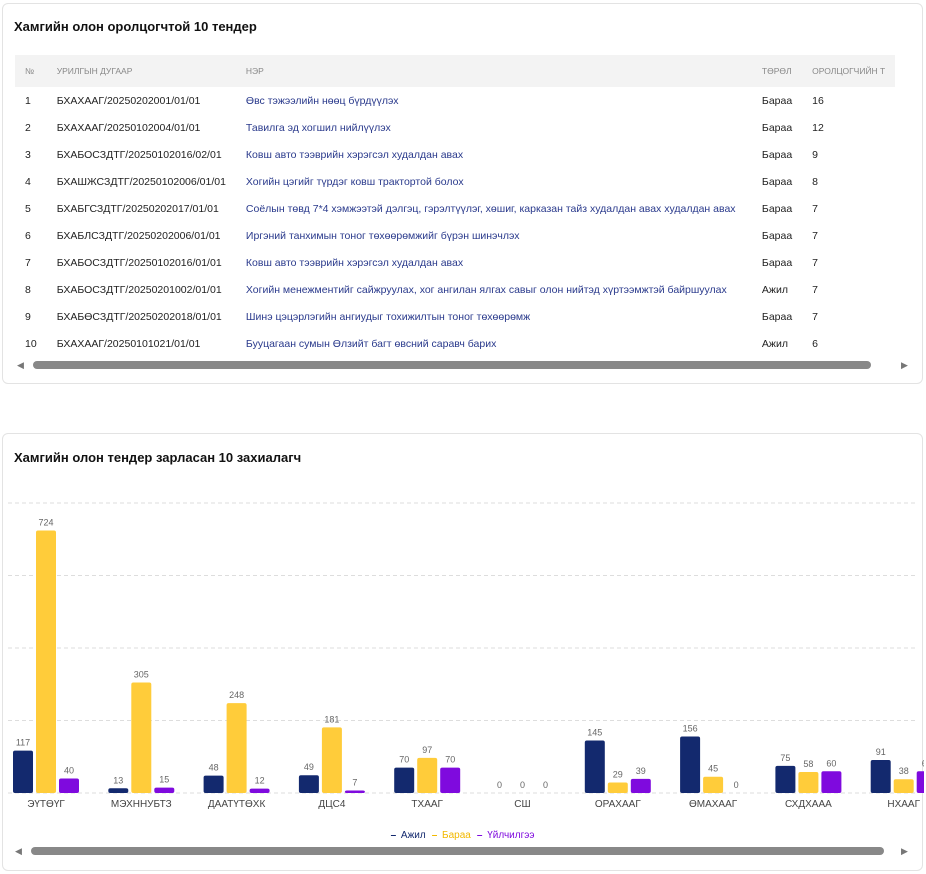  Describe the element at coordinates (139, 316) in the screenshot. I see `tender-number: БХАБӨСЗДТГ/20250202018/01/01` at that location.